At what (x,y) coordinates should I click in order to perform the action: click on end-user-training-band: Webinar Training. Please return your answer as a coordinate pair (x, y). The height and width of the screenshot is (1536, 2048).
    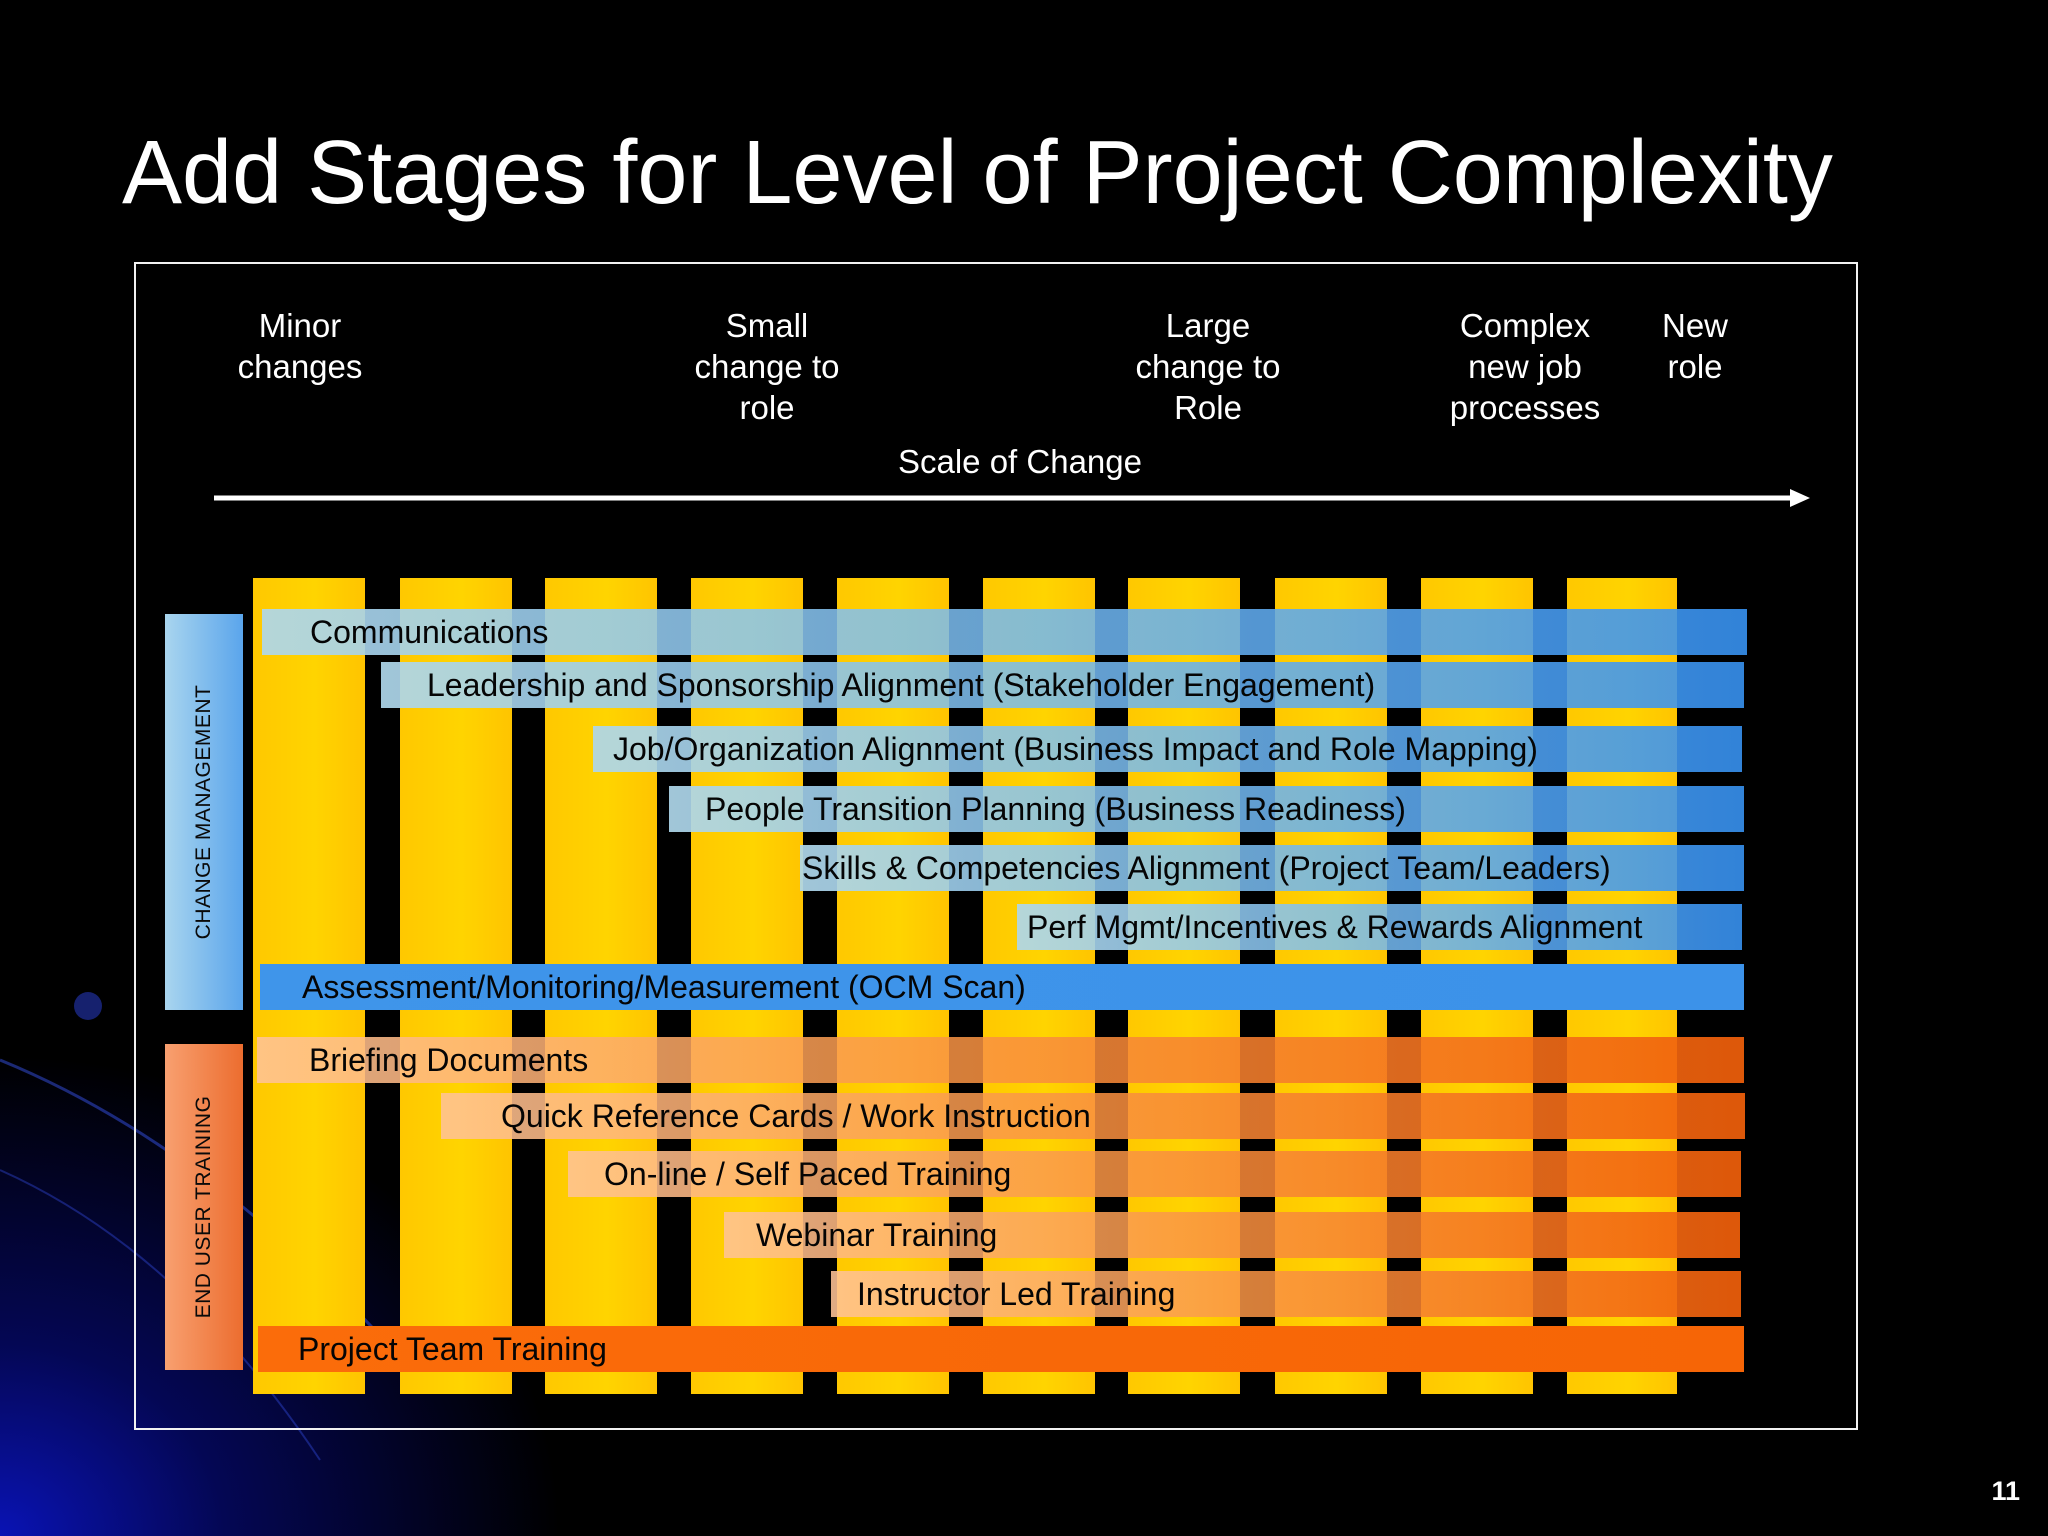
    Looking at the image, I should click on (1232, 1235).